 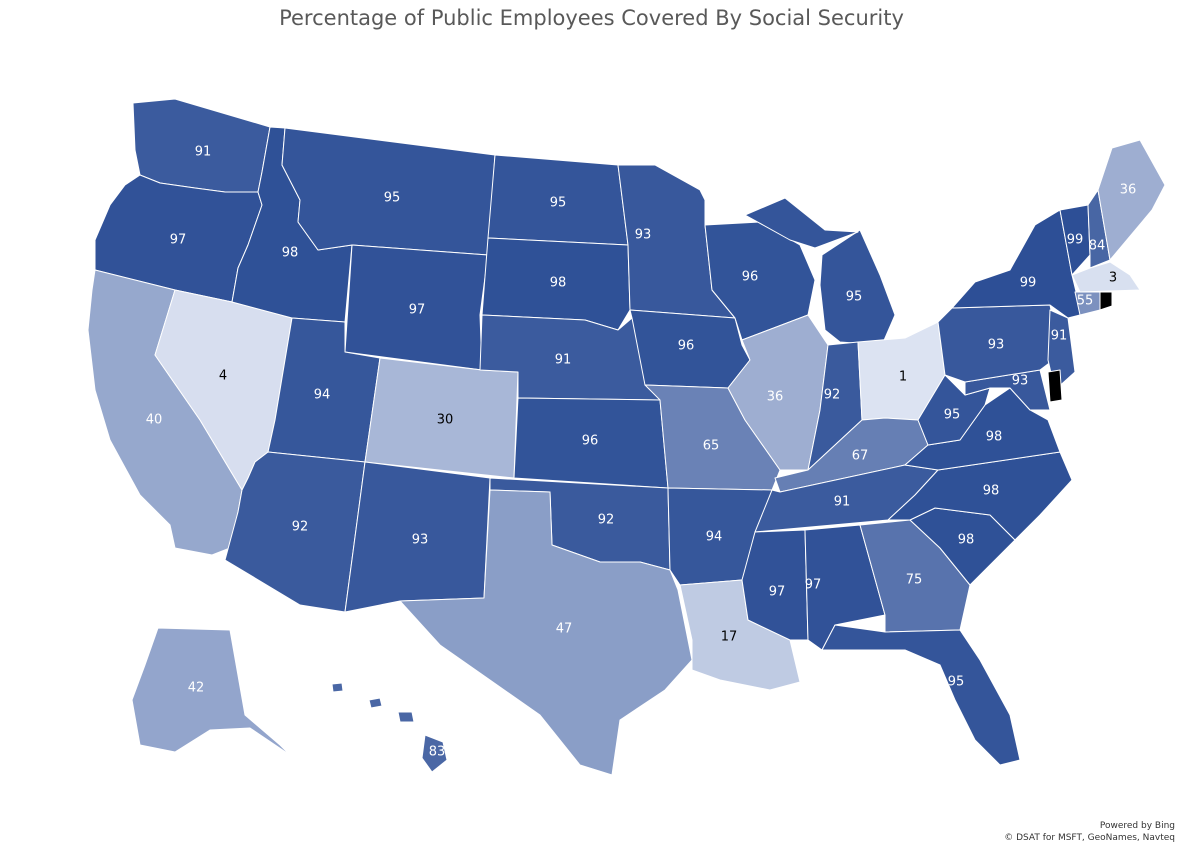 I want to click on state-HI-kauai, so click(x=337, y=687).